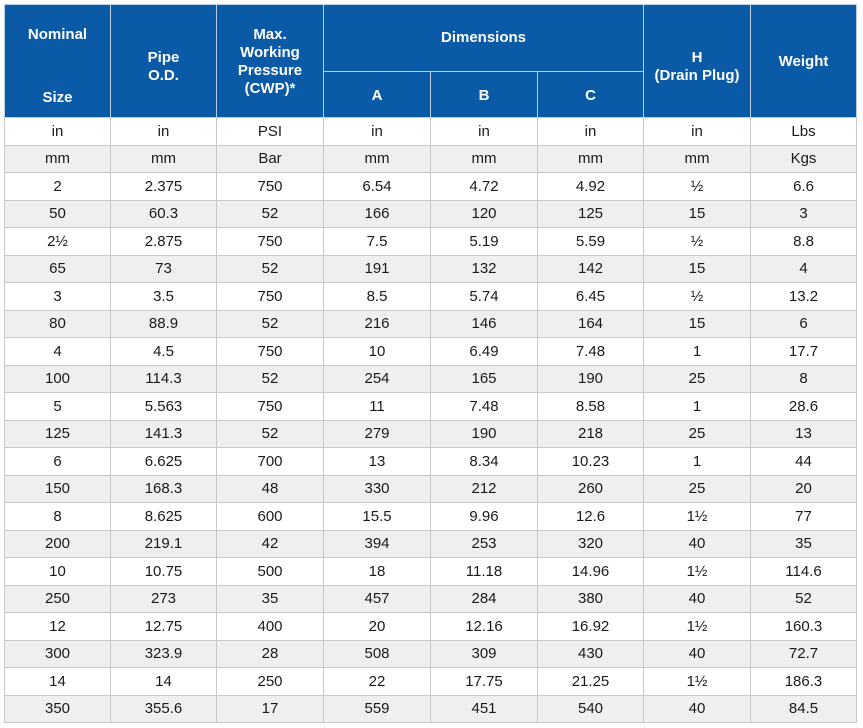 This screenshot has width=863, height=728. What do you see at coordinates (590, 626) in the screenshot?
I see `cell-dim-c: 16.92` at bounding box center [590, 626].